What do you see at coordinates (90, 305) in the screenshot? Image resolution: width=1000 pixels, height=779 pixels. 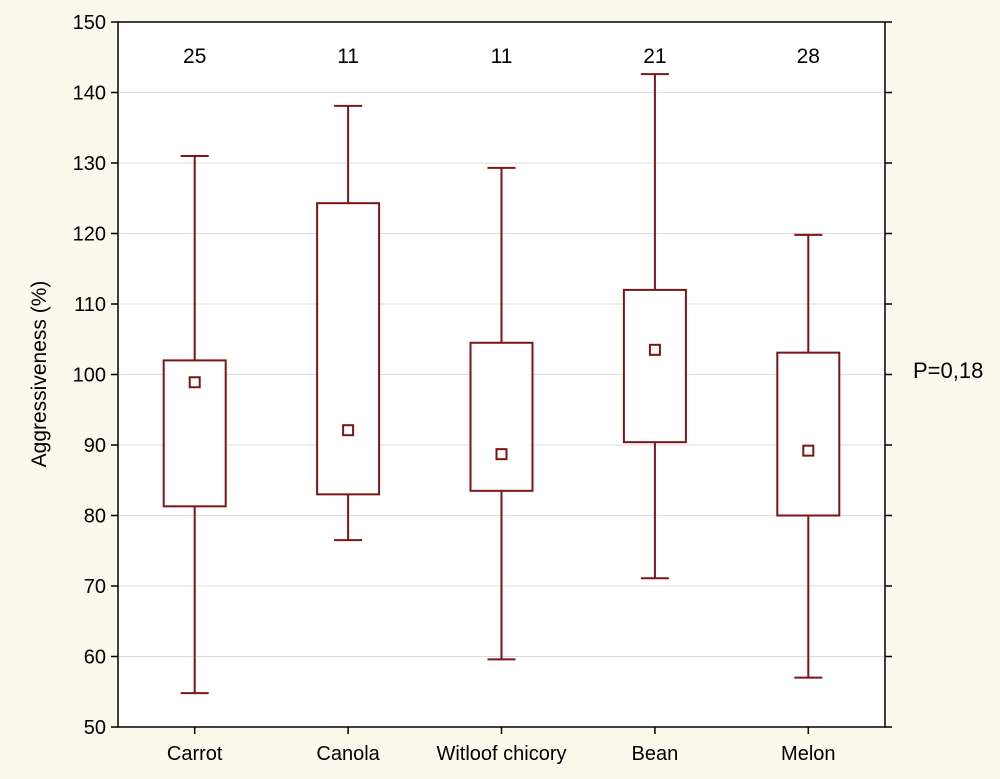 I see `y-tick-label: 110` at bounding box center [90, 305].